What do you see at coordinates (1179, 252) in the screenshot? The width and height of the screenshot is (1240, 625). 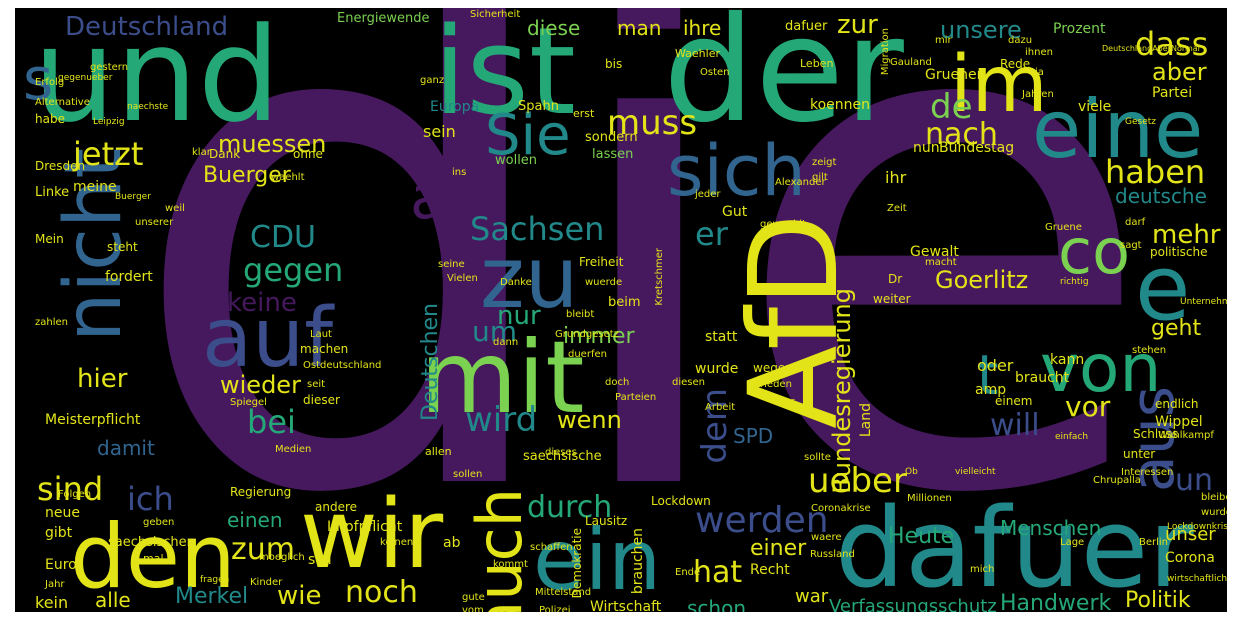 I see `word-politische: politische` at bounding box center [1179, 252].